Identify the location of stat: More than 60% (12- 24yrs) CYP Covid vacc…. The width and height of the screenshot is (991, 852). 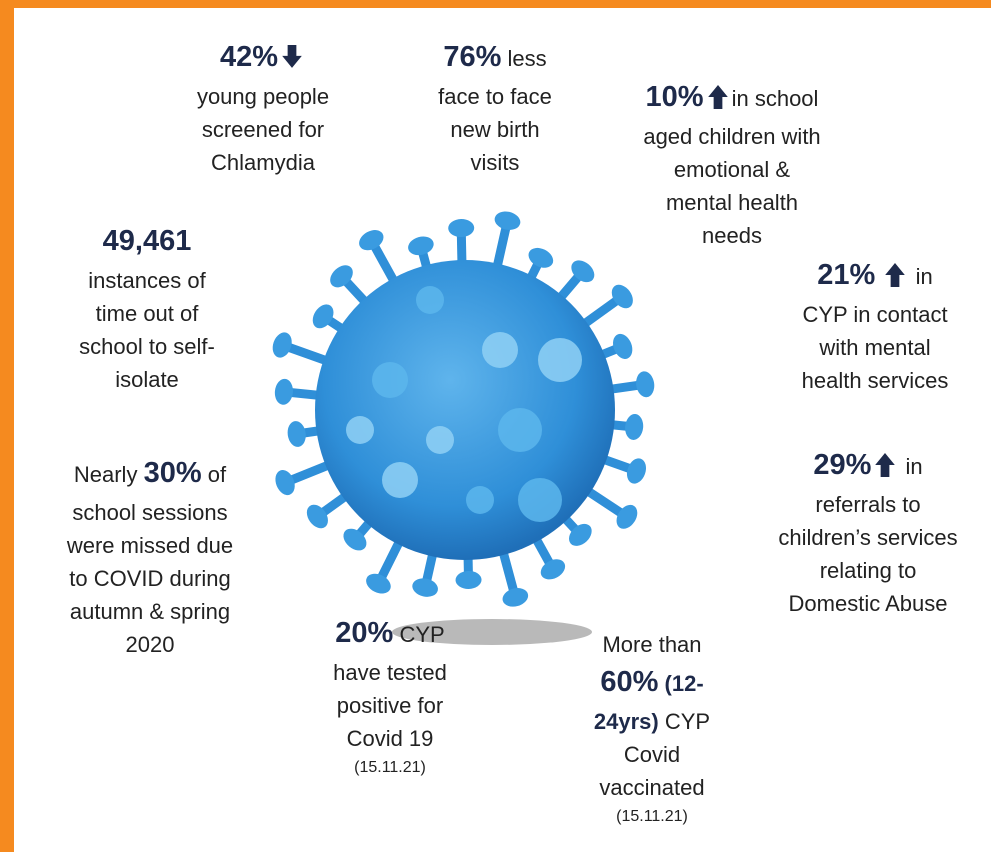
(652, 729).